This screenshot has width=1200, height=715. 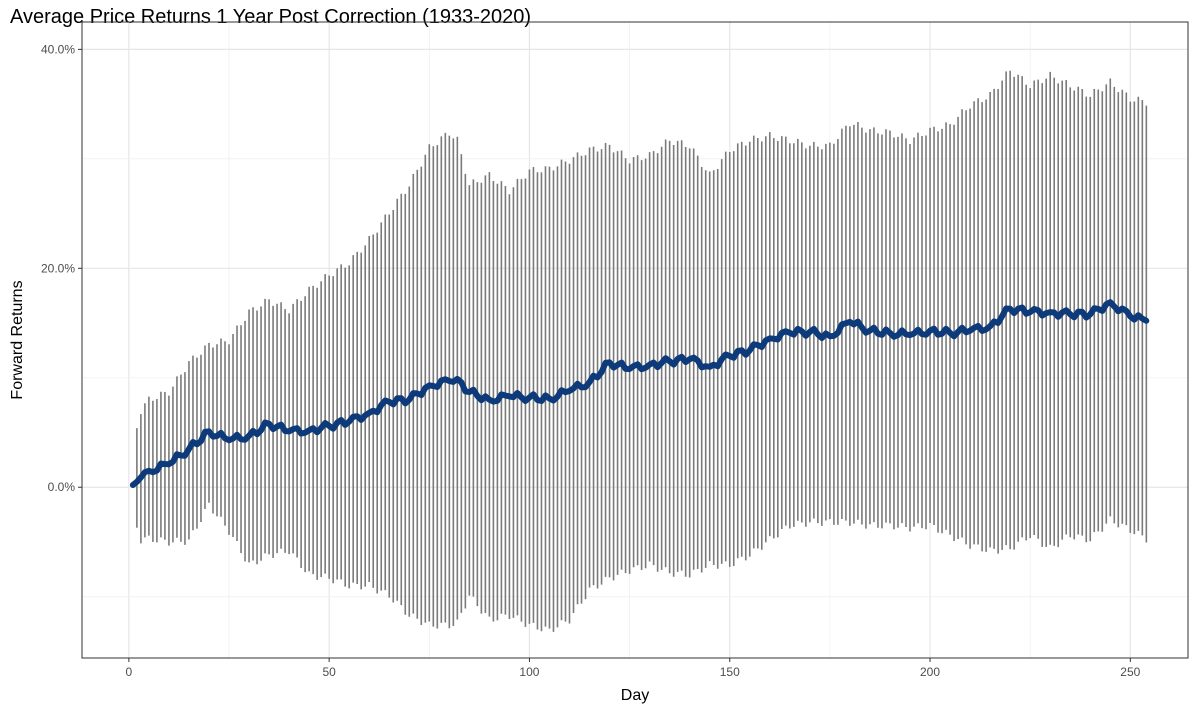 What do you see at coordinates (730, 672) in the screenshot?
I see `x-tick-label: 150` at bounding box center [730, 672].